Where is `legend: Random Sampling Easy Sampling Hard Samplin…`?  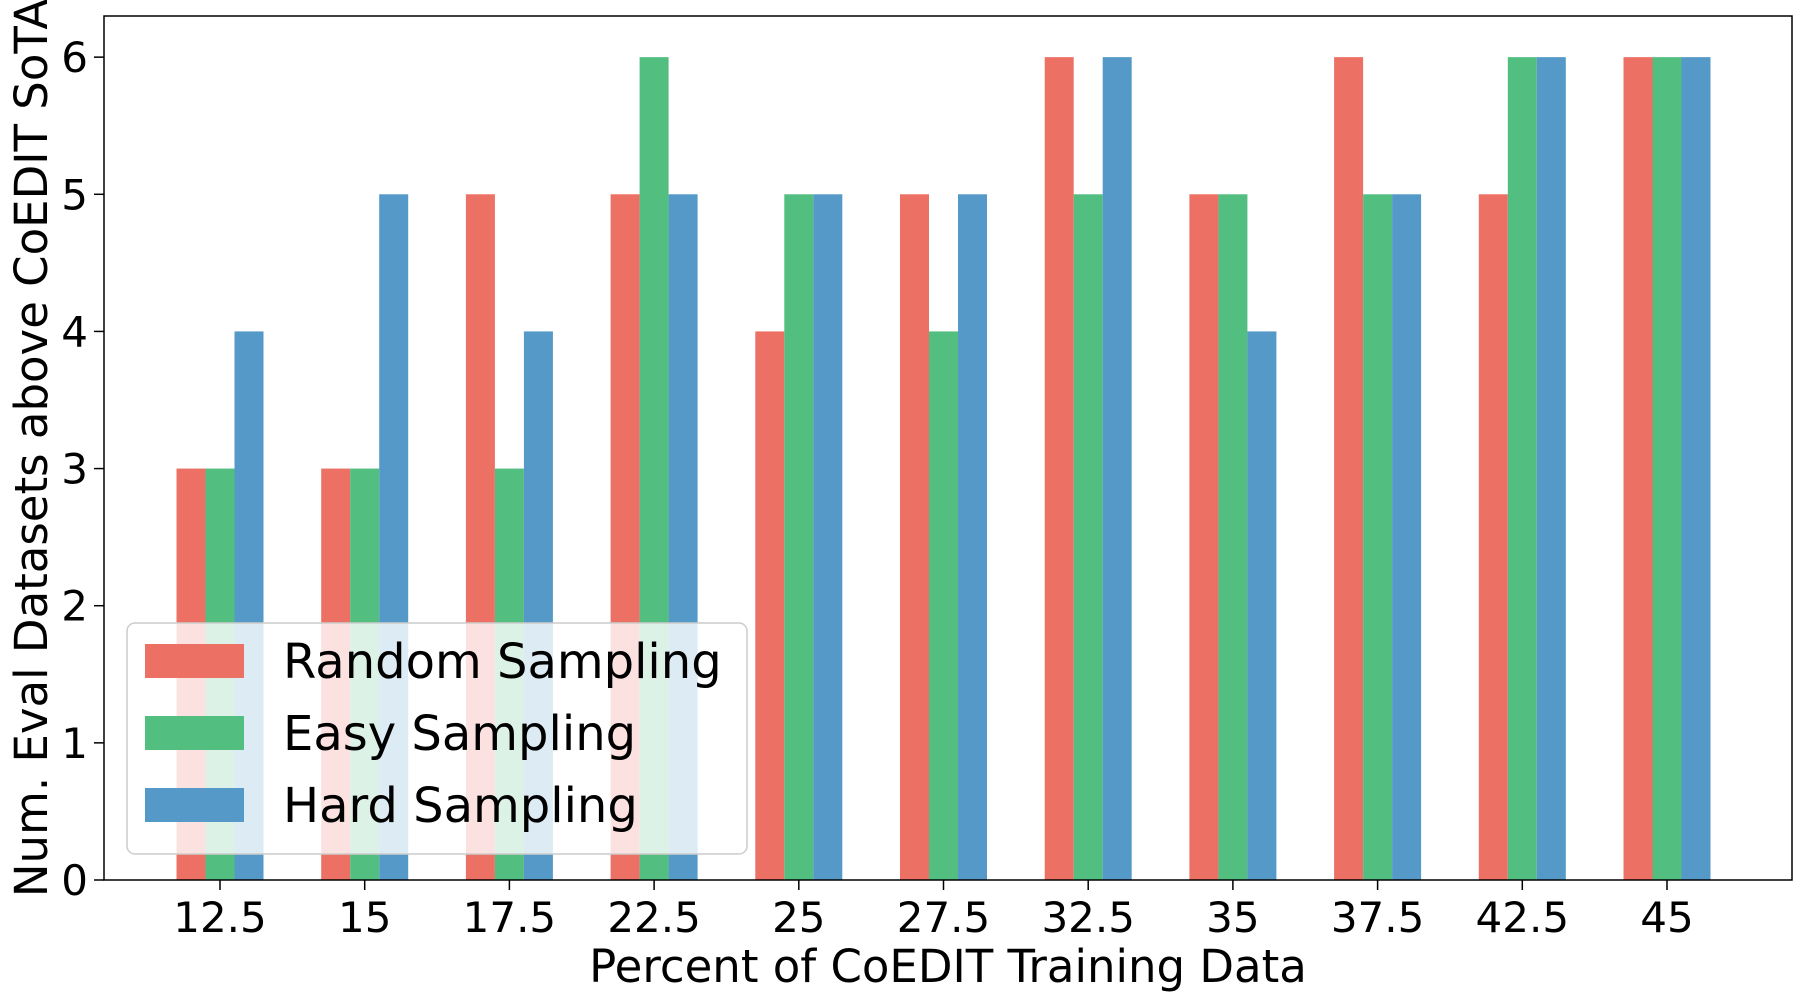
legend: Random Sampling Easy Sampling Hard Samplin… is located at coordinates (437, 738).